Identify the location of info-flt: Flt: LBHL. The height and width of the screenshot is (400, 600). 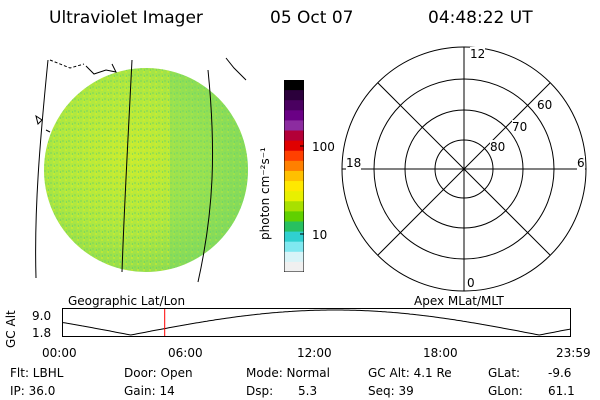
(37, 373).